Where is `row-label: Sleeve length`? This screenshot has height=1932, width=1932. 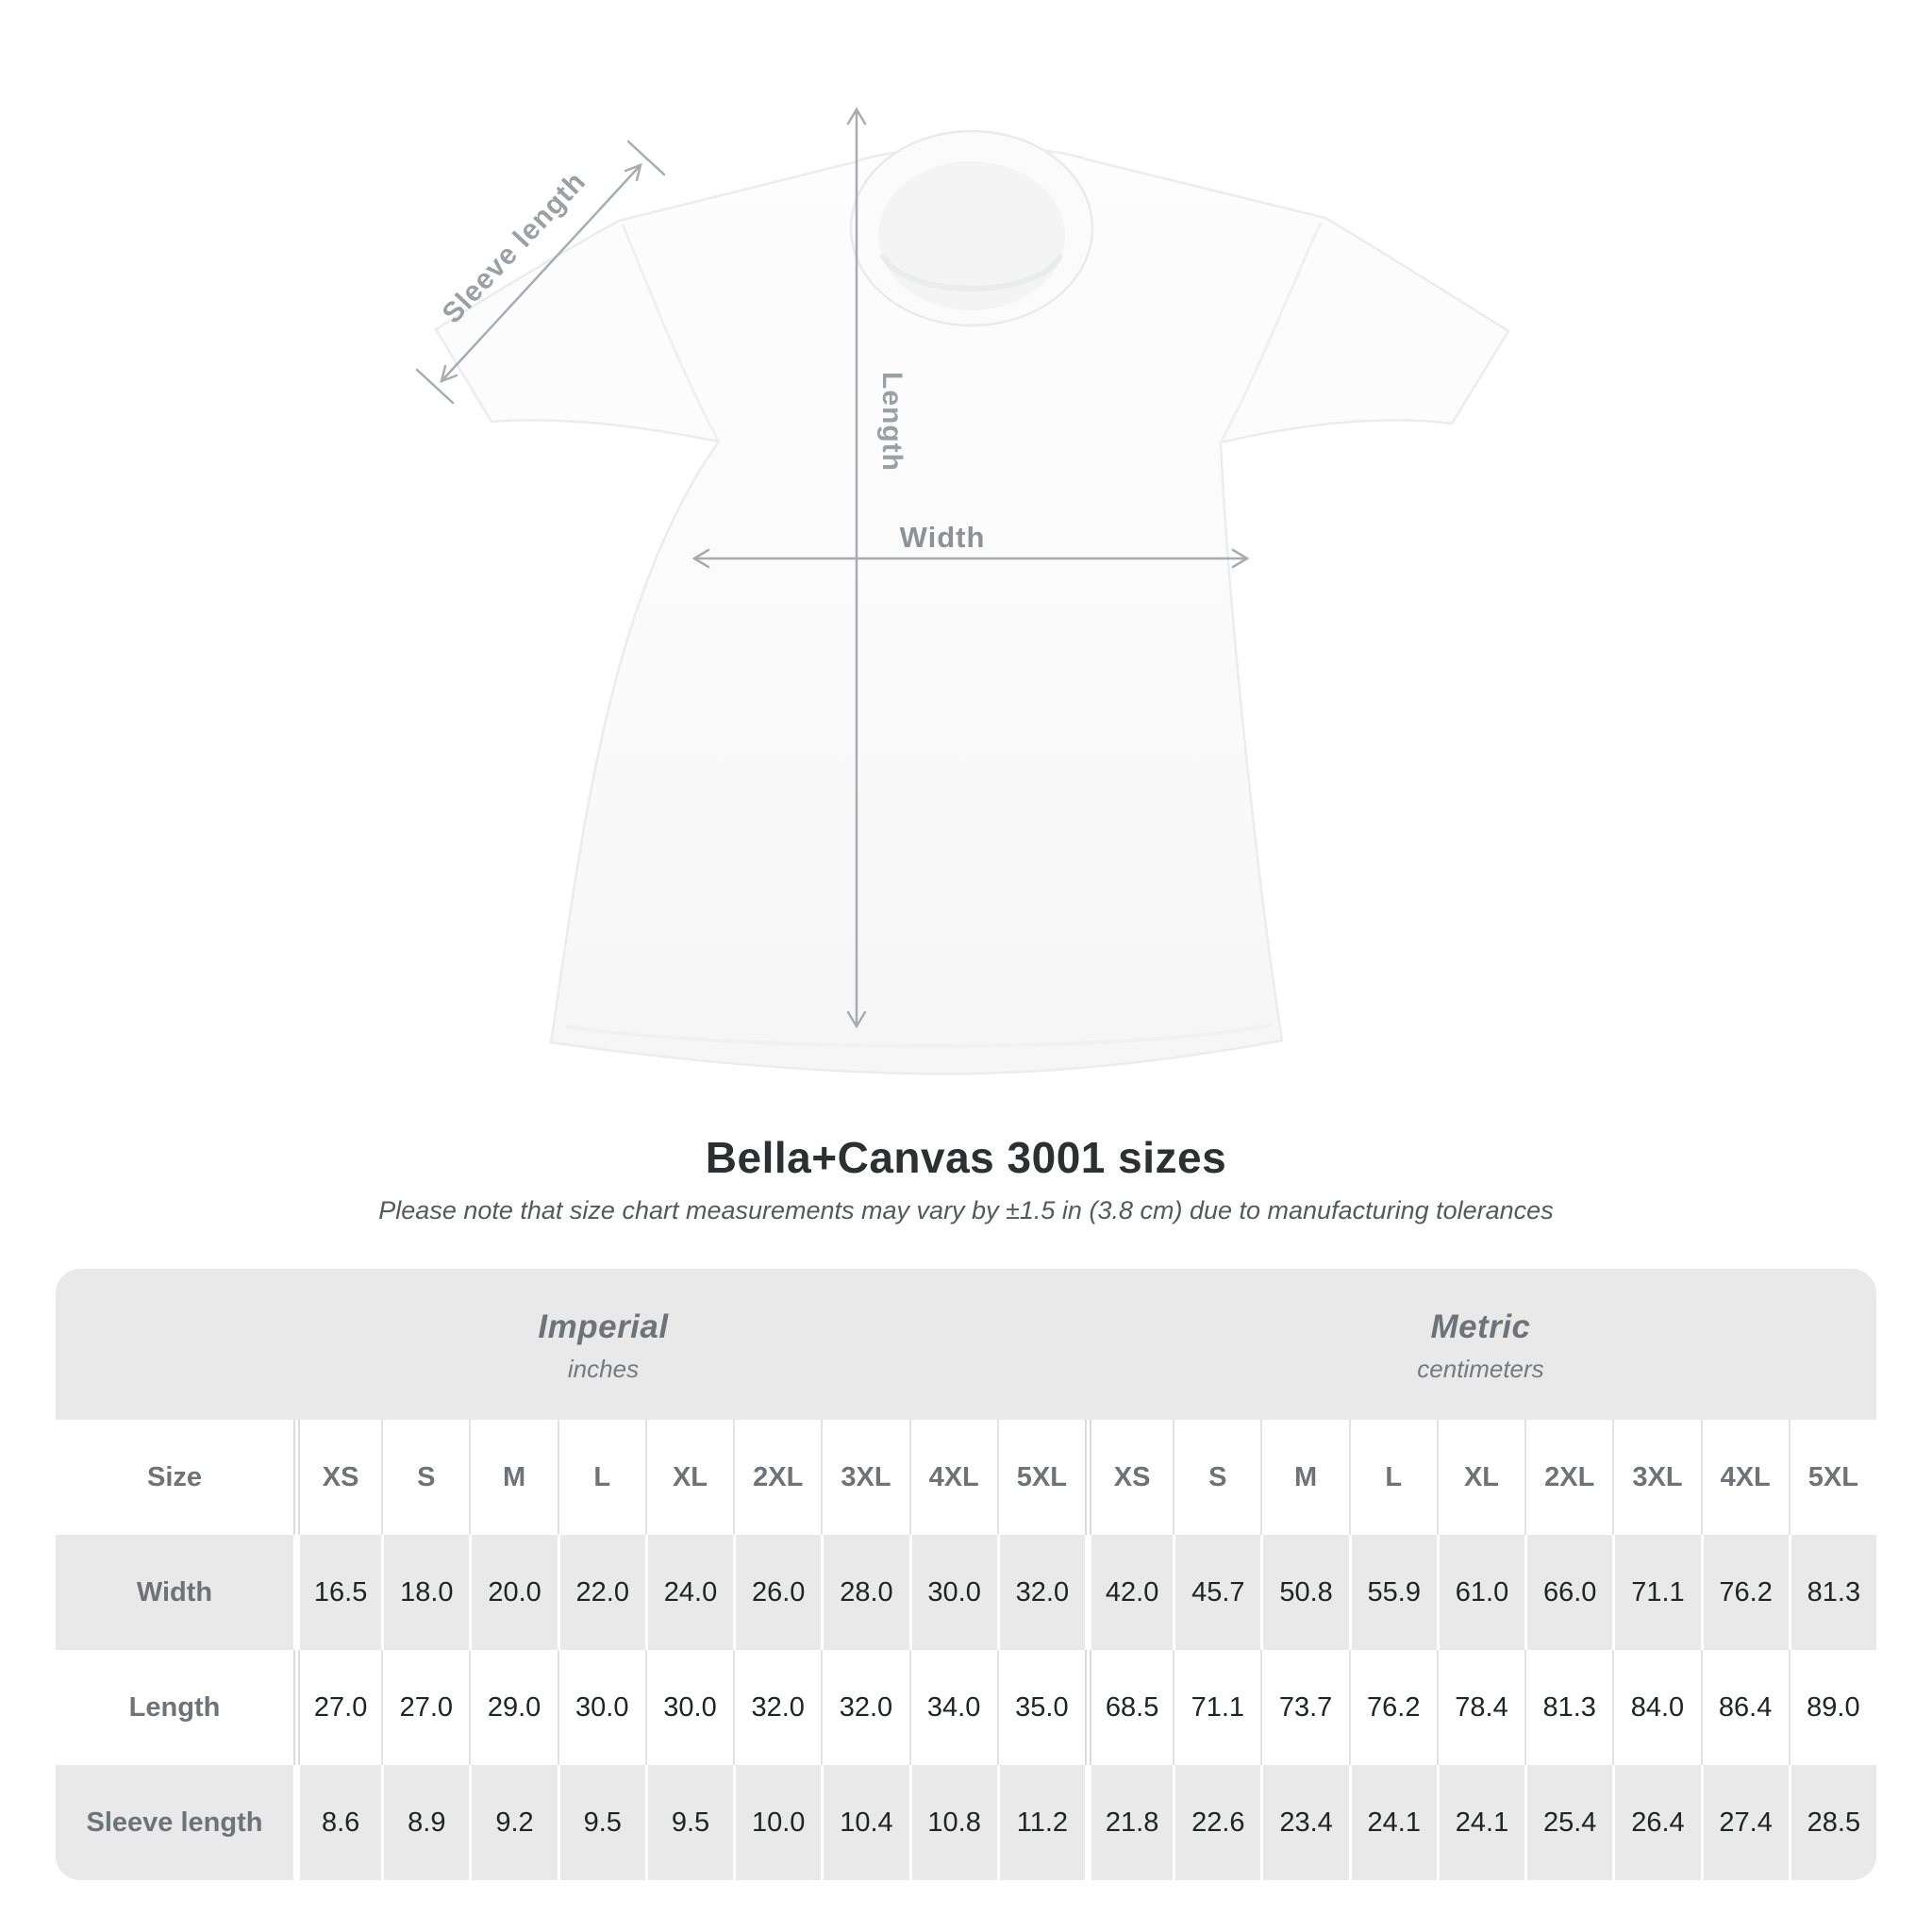
row-label: Sleeve length is located at coordinates (175, 1822).